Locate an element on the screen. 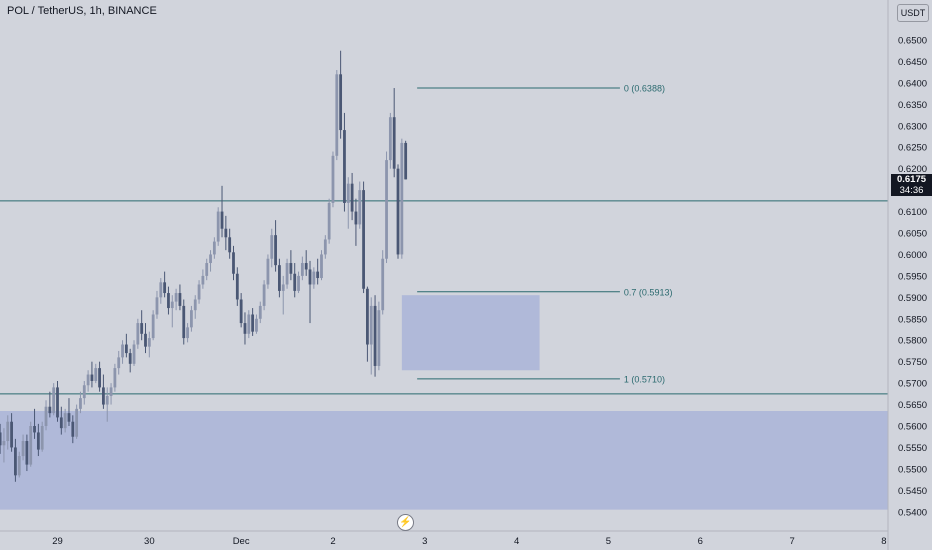 This screenshot has height=550, width=932. time-tick-label: 4 is located at coordinates (516, 541).